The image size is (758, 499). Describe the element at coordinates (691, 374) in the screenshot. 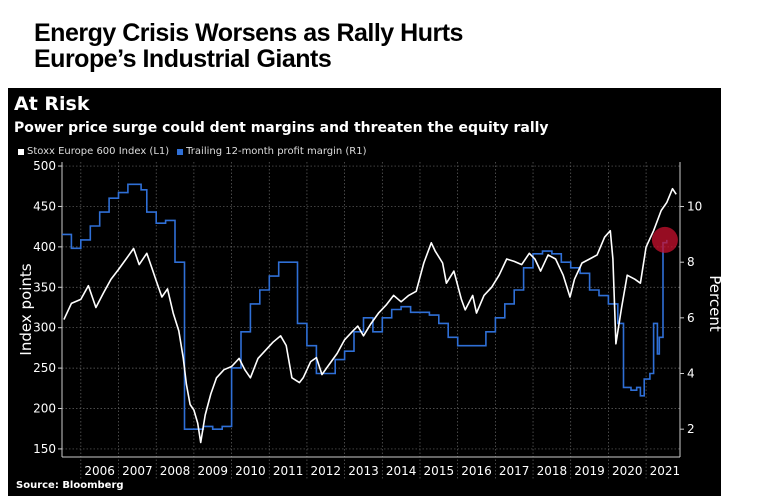

I see `y-right-tick-label-1: 4` at that location.